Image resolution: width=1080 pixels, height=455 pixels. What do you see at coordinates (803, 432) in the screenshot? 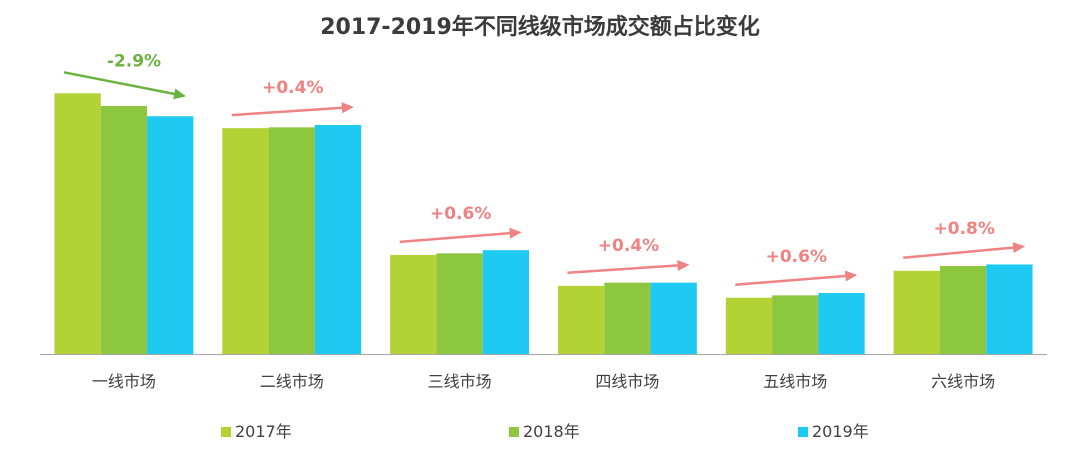
I see `legend-swatch-2019` at bounding box center [803, 432].